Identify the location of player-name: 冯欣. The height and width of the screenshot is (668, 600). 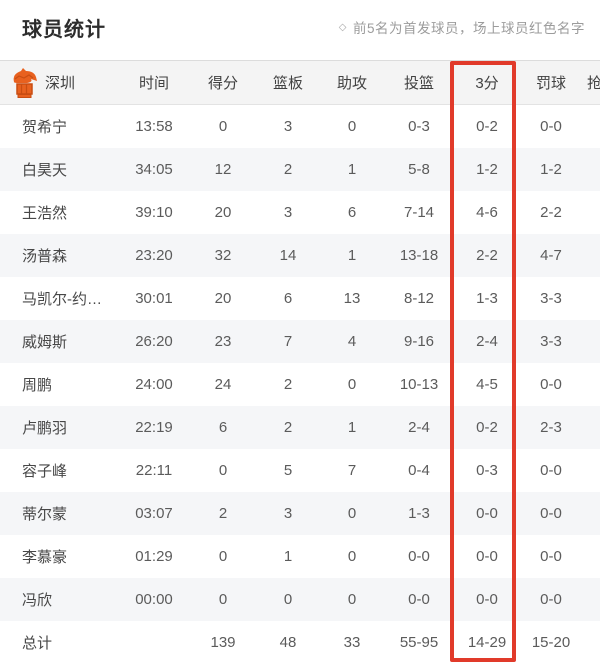
(37, 600).